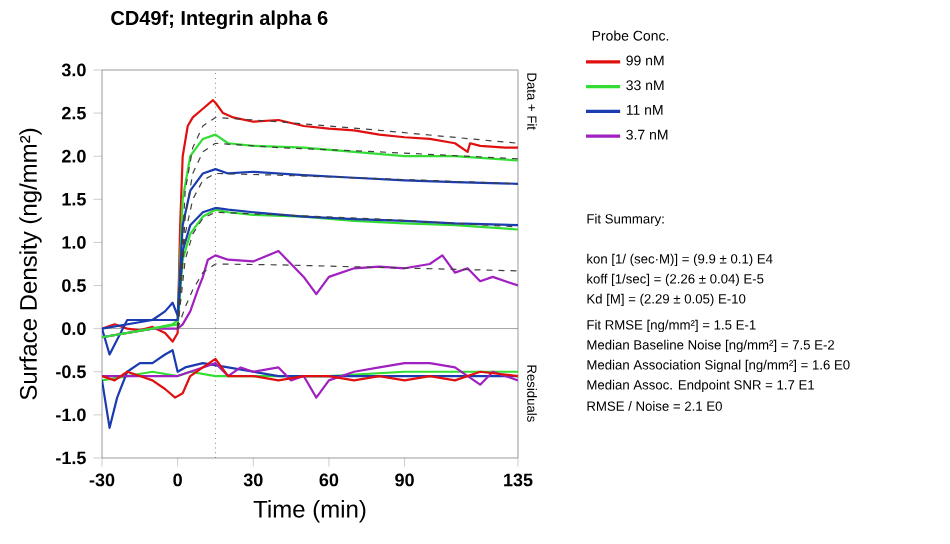  Describe the element at coordinates (253, 480) in the screenshot. I see `x-tick-label: 30` at that location.